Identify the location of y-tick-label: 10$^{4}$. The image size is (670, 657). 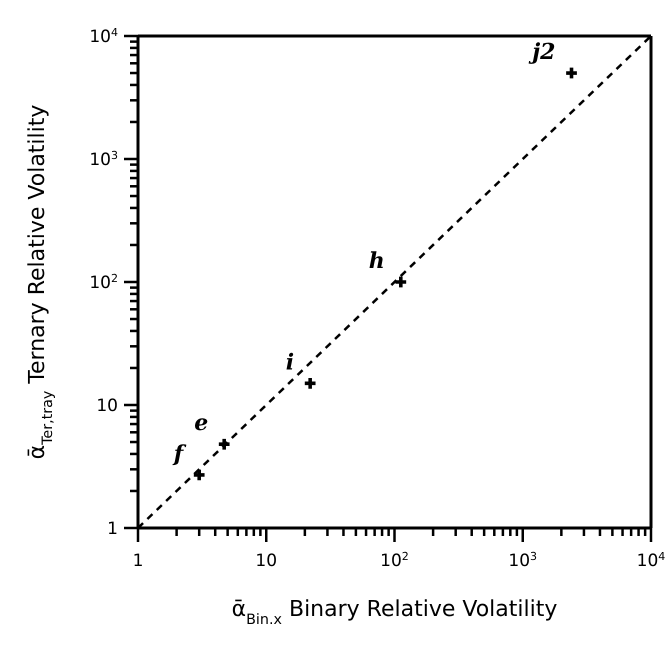
(103, 36).